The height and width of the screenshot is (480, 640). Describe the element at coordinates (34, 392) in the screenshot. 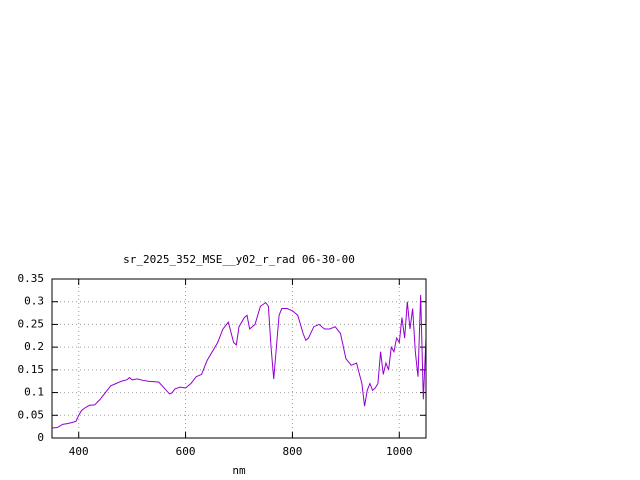

I see `y-tick-label: 0.1` at that location.